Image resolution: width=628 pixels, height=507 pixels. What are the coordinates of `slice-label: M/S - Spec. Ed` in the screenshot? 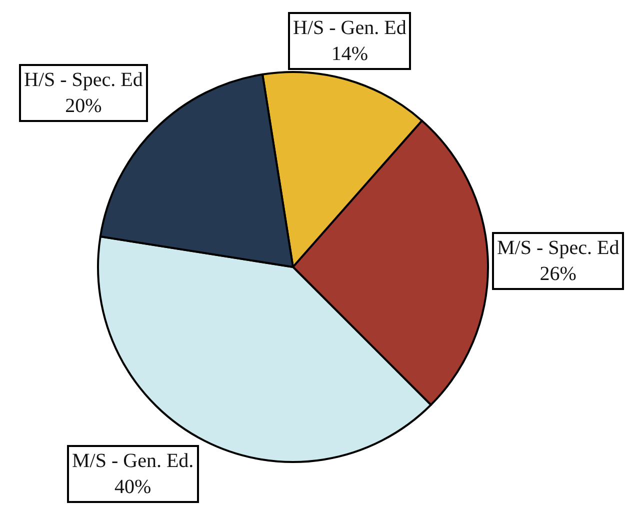 It's located at (558, 248).